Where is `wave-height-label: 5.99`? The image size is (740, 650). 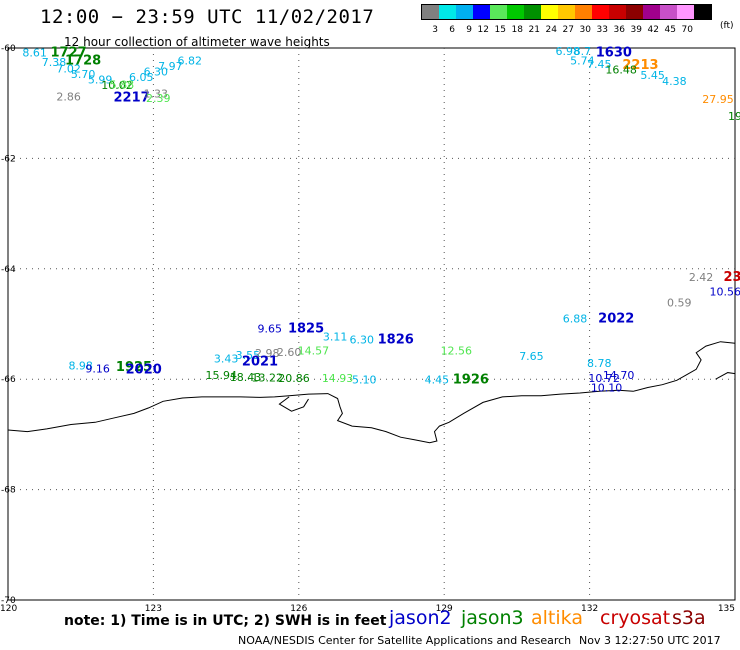
wave-height-label: 5.99 is located at coordinates (100, 79).